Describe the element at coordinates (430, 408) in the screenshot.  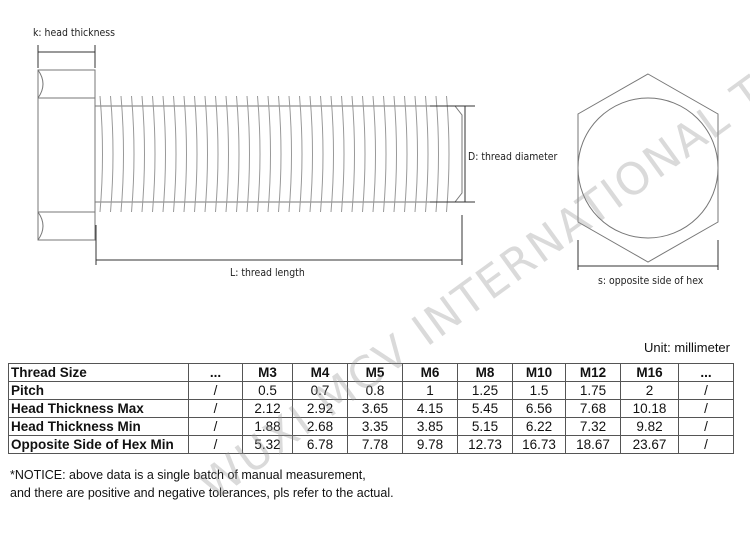
I see `table-cell: 4.15` at that location.